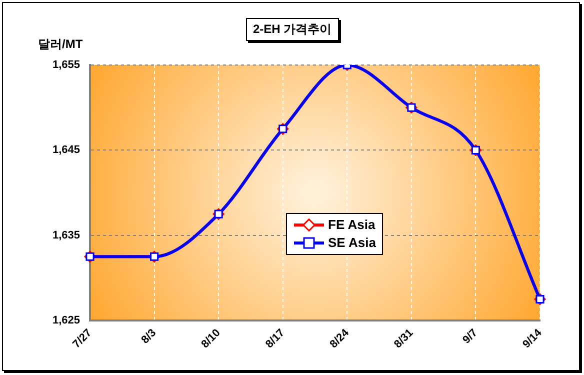 The height and width of the screenshot is (375, 584). What do you see at coordinates (352, 225) in the screenshot?
I see `legend-label: FE Asia` at bounding box center [352, 225].